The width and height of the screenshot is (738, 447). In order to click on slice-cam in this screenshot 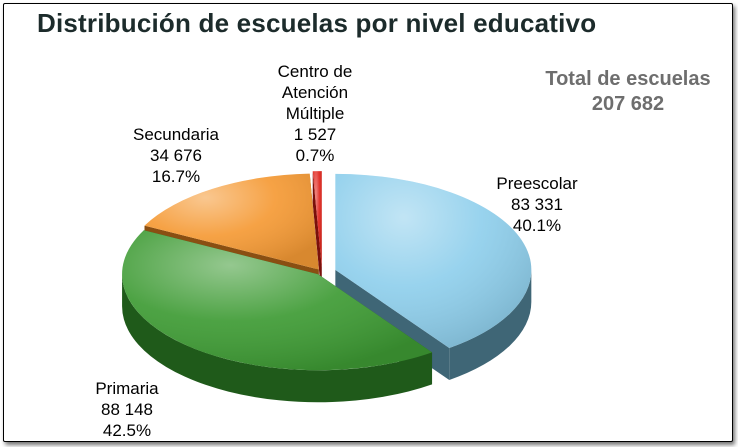, I will do `click(317, 235)`.